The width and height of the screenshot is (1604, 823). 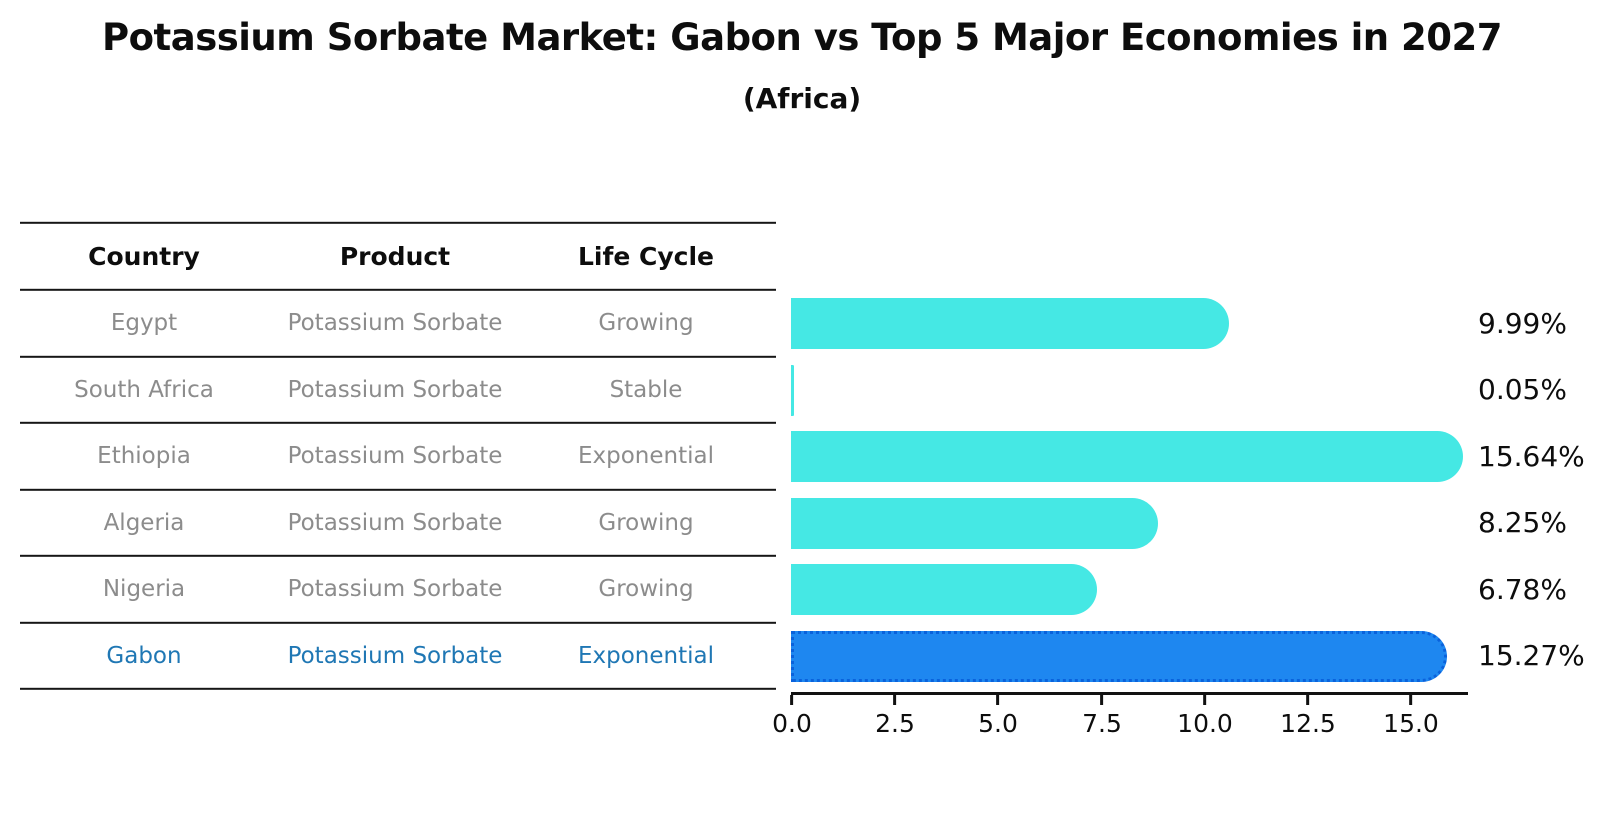 What do you see at coordinates (792, 390) in the screenshot?
I see `bar-south-africa` at bounding box center [792, 390].